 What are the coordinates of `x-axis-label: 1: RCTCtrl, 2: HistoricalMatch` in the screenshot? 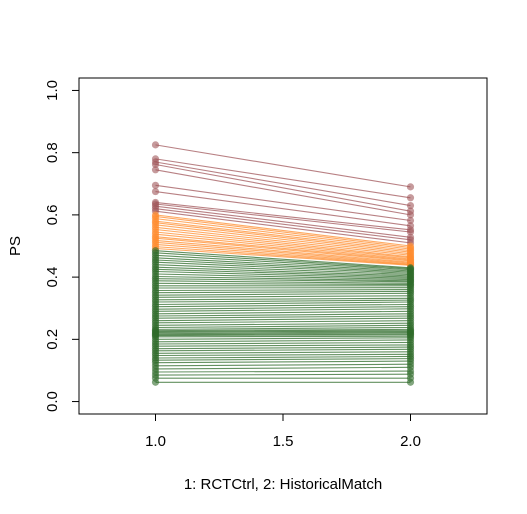 It's located at (283, 484).